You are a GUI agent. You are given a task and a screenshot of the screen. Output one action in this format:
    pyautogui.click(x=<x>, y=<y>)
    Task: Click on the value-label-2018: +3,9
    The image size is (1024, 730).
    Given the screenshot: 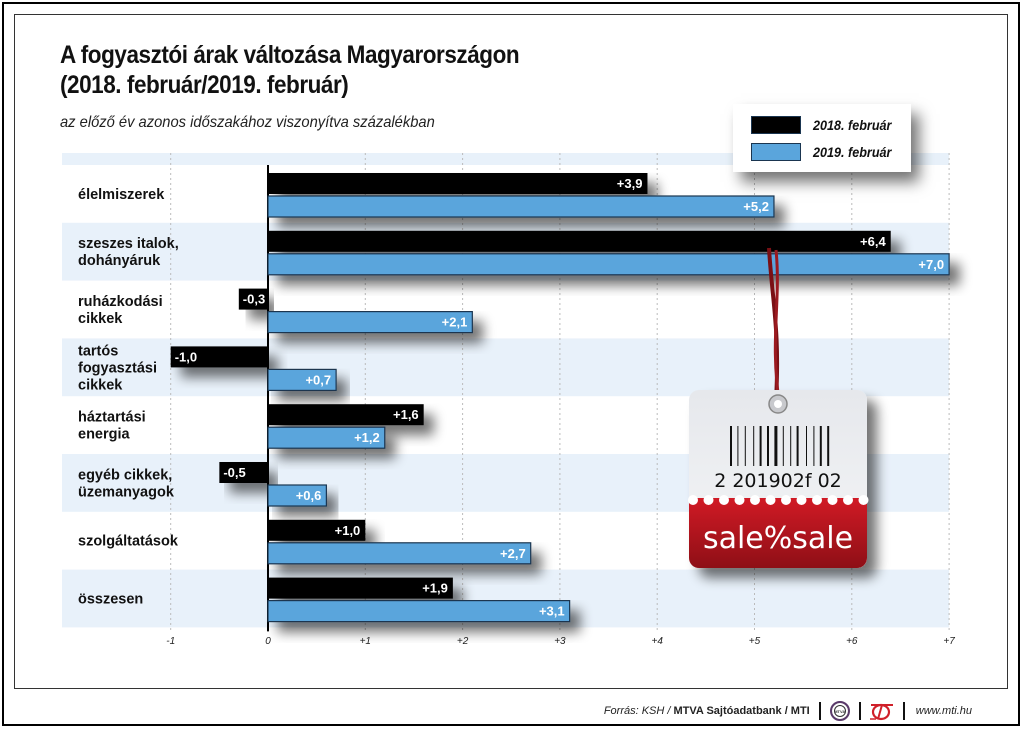 What is the action you would take?
    pyautogui.click(x=630, y=183)
    